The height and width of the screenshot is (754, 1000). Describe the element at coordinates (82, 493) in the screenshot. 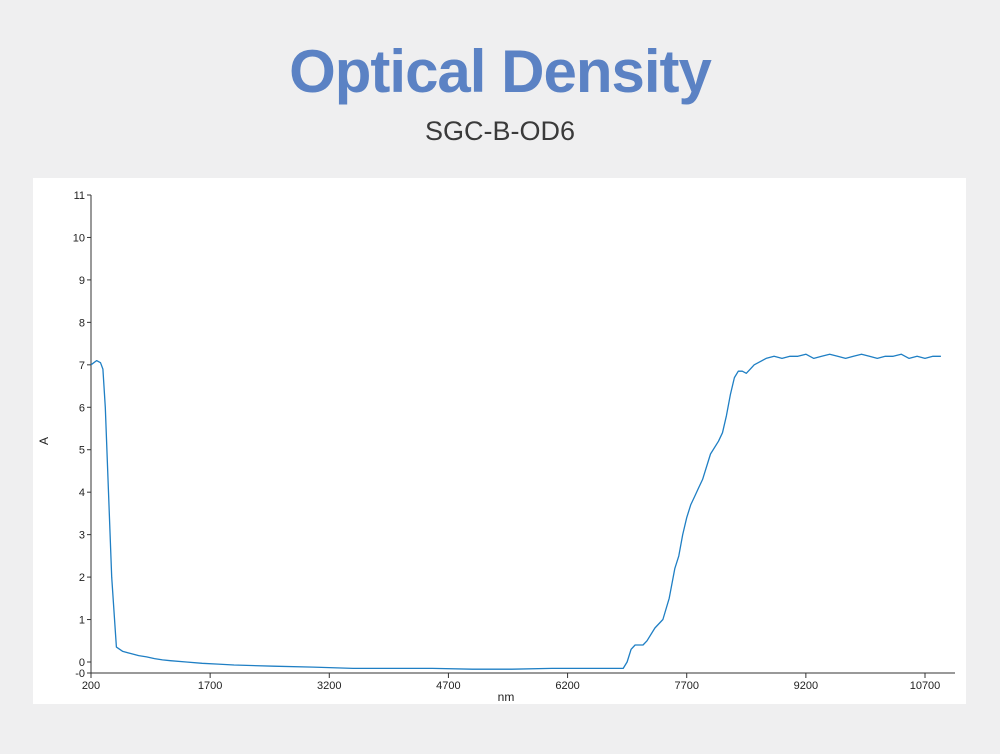

I see `y-tick-label: 4` at that location.